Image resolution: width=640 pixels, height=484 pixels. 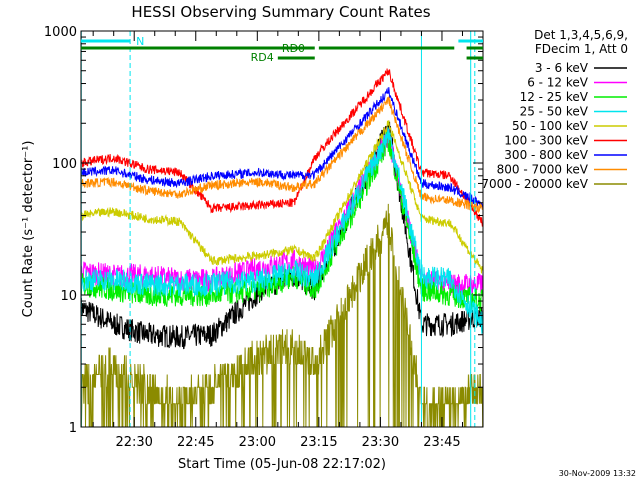 What do you see at coordinates (558, 83) in the screenshot?
I see `legend-entry-label: 6 - 12 keV` at bounding box center [558, 83].